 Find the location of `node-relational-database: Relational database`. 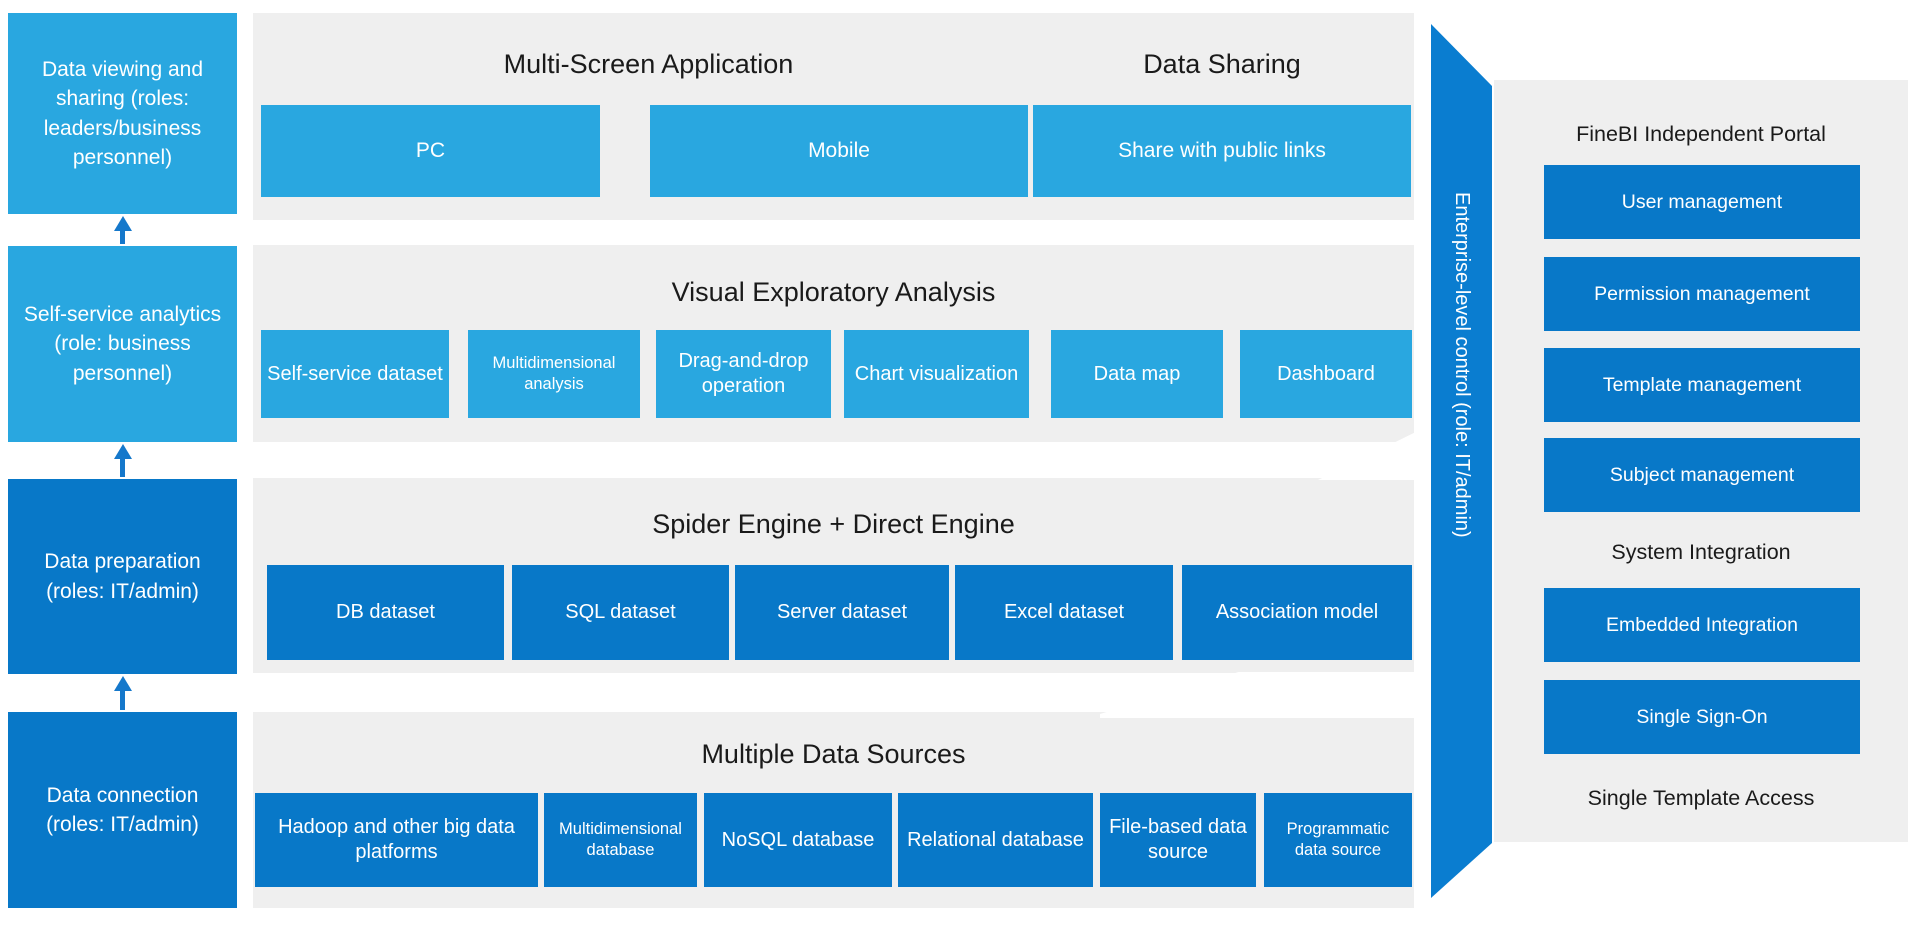

node-relational-database: Relational database is located at coordinates (995, 840).